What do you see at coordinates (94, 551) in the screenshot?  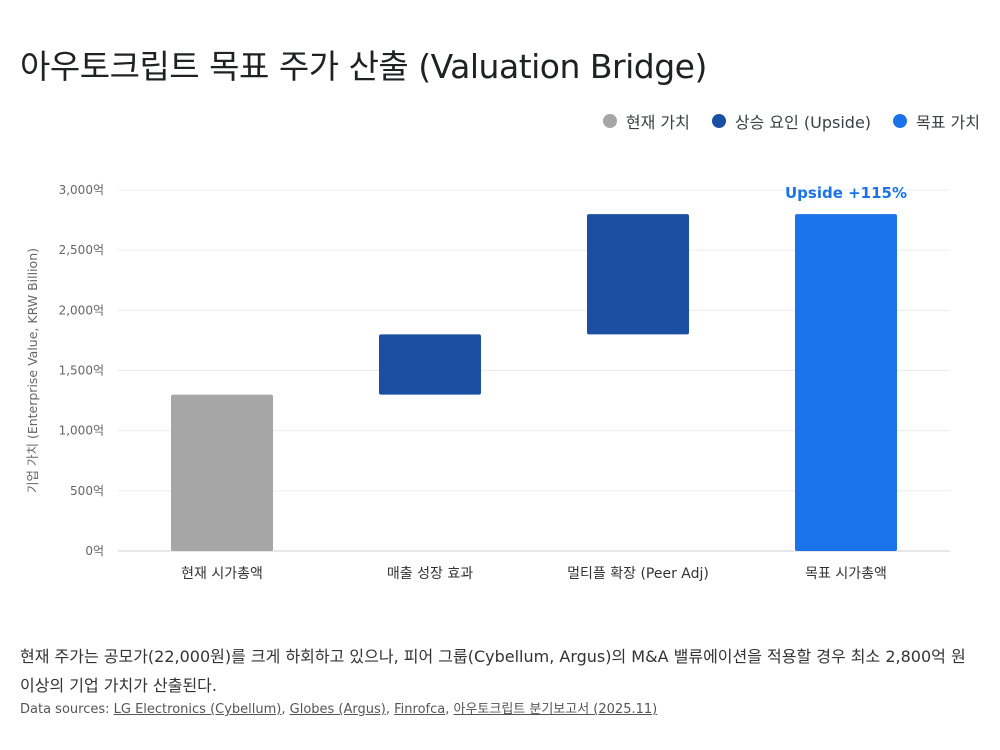 I see `y-tick-label: 0억` at bounding box center [94, 551].